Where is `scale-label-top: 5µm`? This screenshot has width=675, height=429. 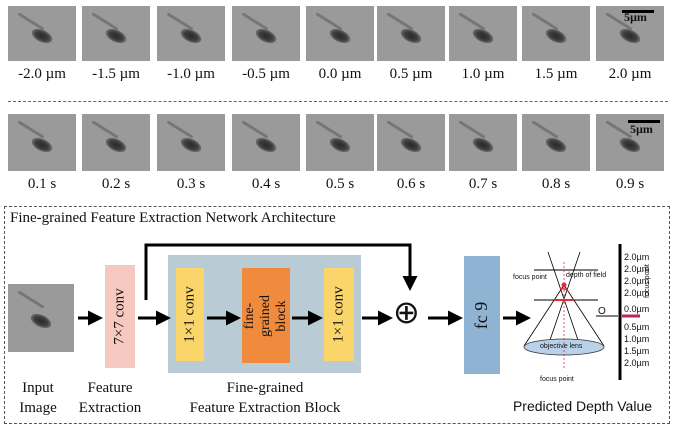 scale-label-top: 5µm is located at coordinates (635, 17).